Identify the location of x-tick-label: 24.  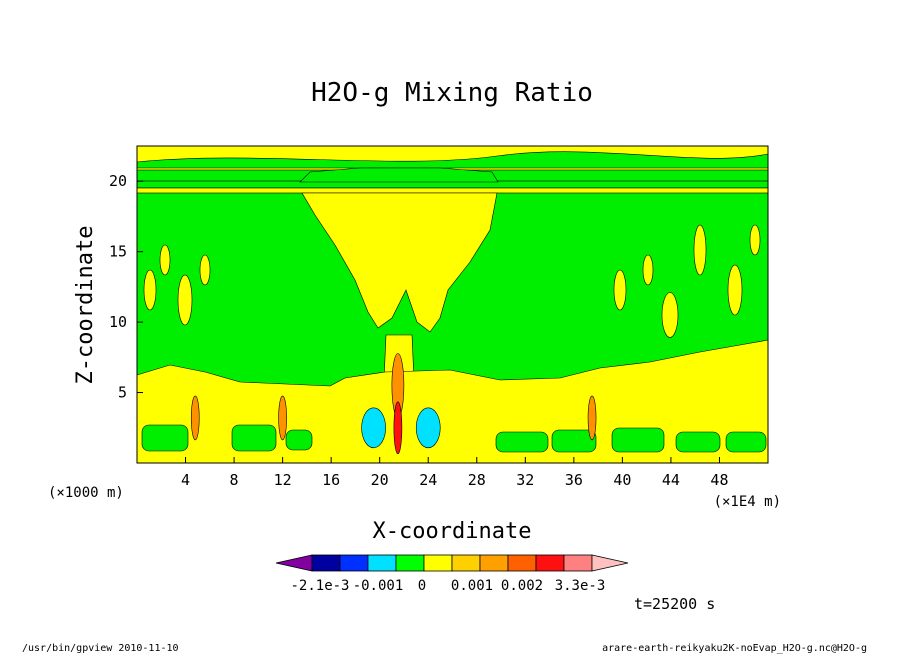
(428, 480).